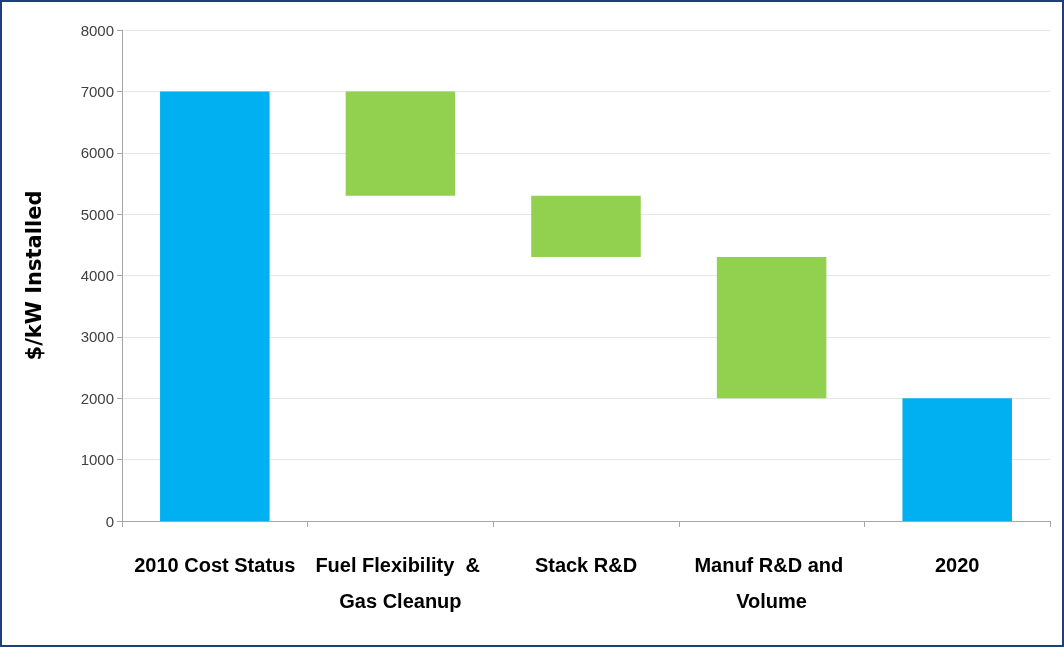 The height and width of the screenshot is (647, 1064). What do you see at coordinates (957, 565) in the screenshot?
I see `x-tick-label: 2020` at bounding box center [957, 565].